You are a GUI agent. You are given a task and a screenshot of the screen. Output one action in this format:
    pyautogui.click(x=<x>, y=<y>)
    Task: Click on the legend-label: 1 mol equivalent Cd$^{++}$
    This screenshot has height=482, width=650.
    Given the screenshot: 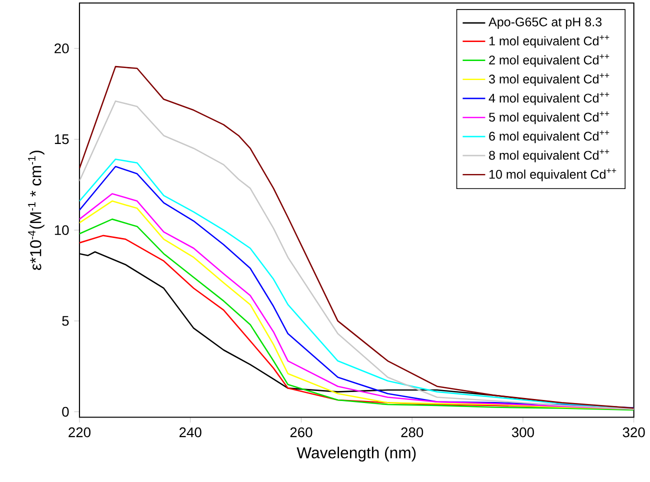 What is the action you would take?
    pyautogui.click(x=549, y=41)
    